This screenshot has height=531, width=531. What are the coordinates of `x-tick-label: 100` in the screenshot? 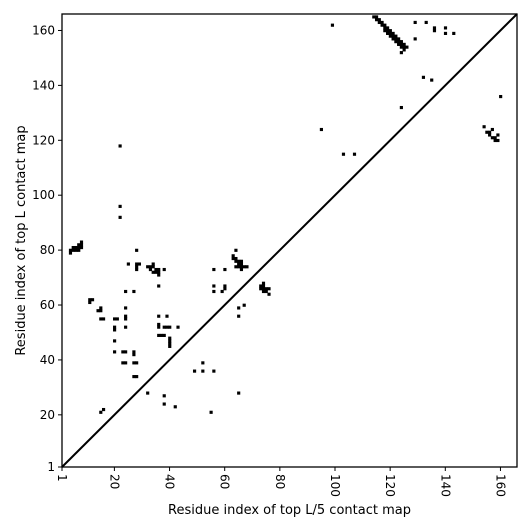 It's located at (335, 485).